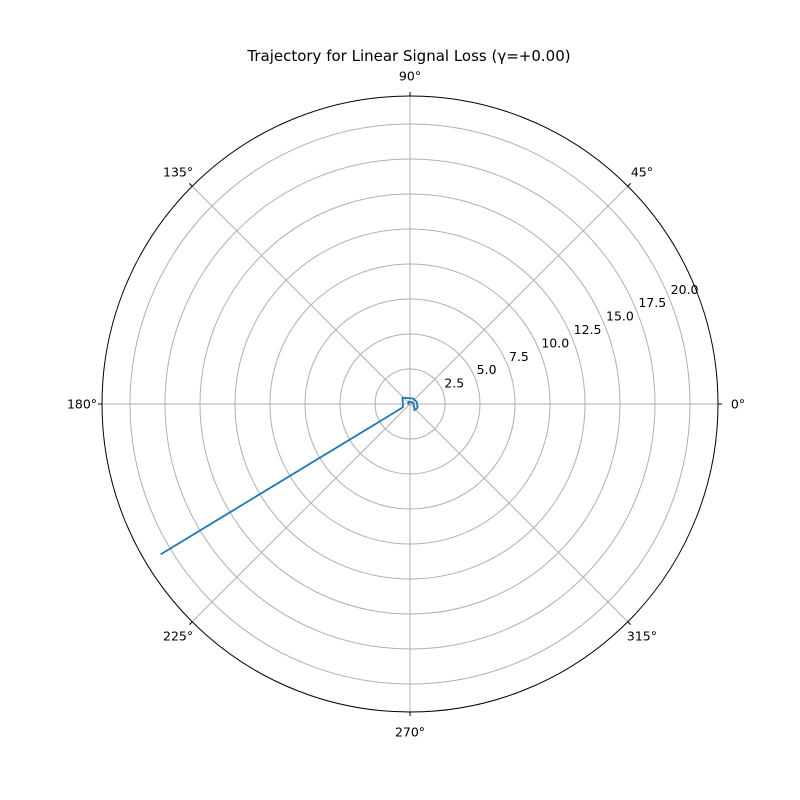 The image size is (800, 800). Describe the element at coordinates (178, 635) in the screenshot. I see `theta-tick-label-5: 225°` at that location.